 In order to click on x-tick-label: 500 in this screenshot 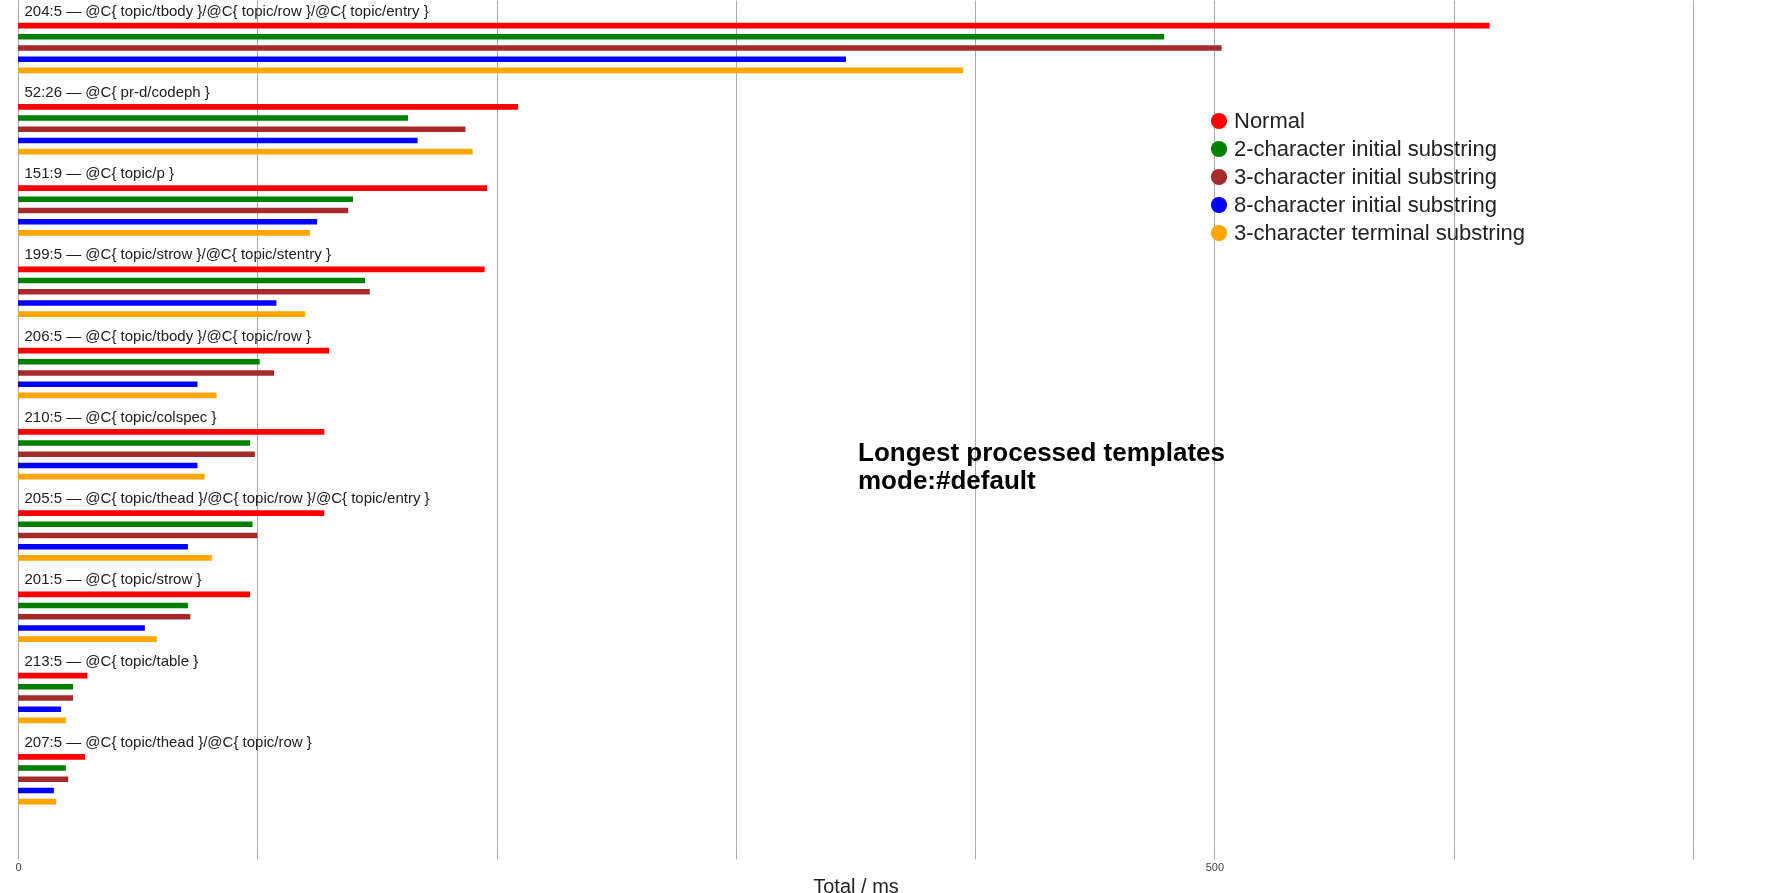, I will do `click(1215, 866)`.